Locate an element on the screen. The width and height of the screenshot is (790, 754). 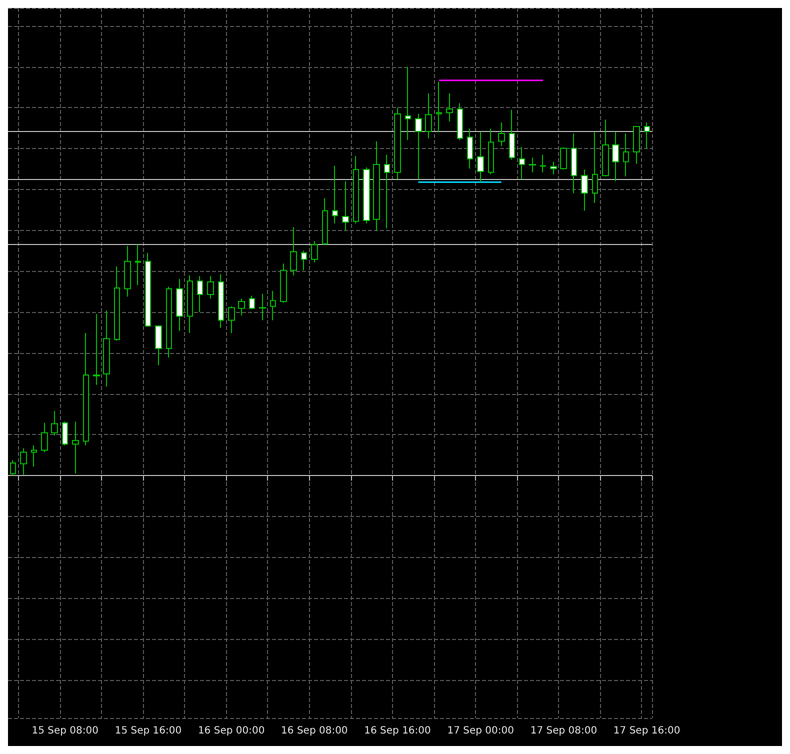
x-tick-label: 15 Sep 08:00 is located at coordinates (65, 731).